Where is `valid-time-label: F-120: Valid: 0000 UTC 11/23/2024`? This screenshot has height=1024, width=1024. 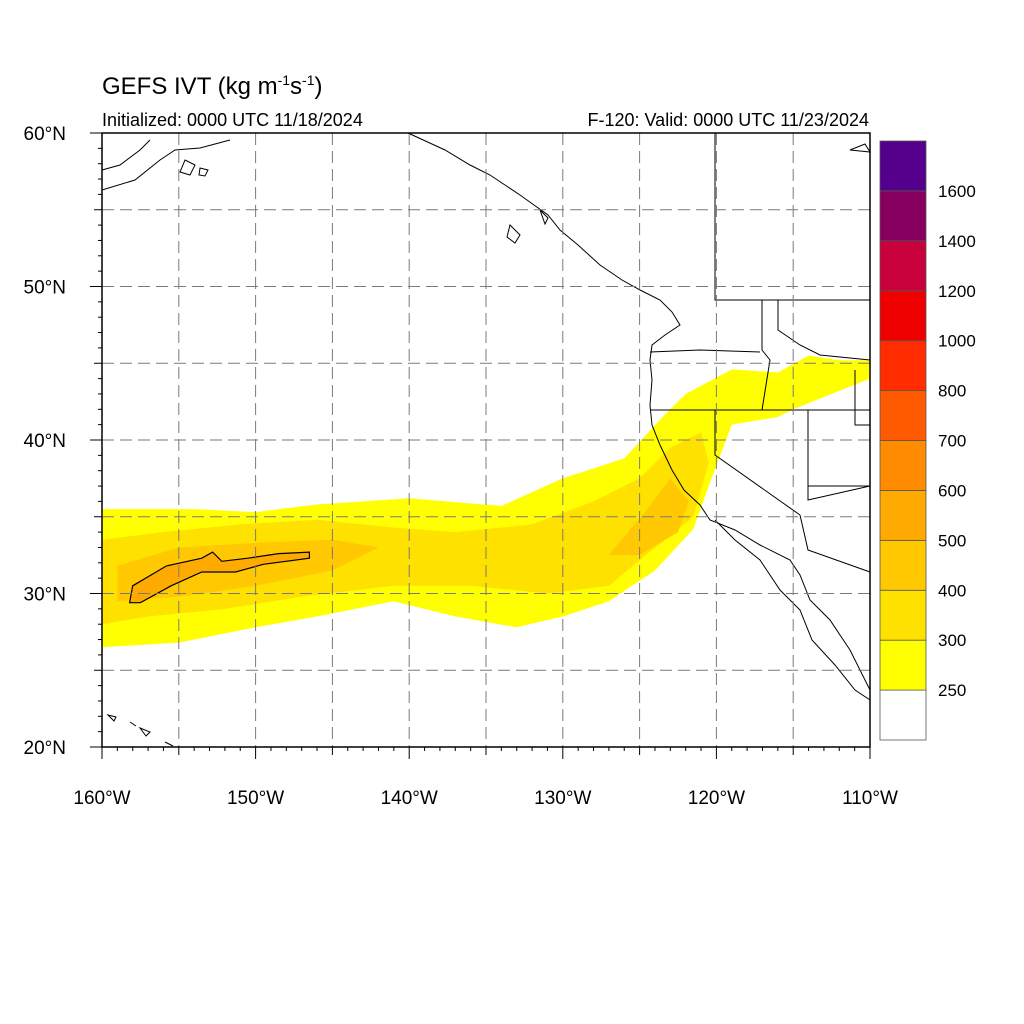
valid-time-label: F-120: Valid: 0000 UTC 11/23/2024 is located at coordinates (728, 120).